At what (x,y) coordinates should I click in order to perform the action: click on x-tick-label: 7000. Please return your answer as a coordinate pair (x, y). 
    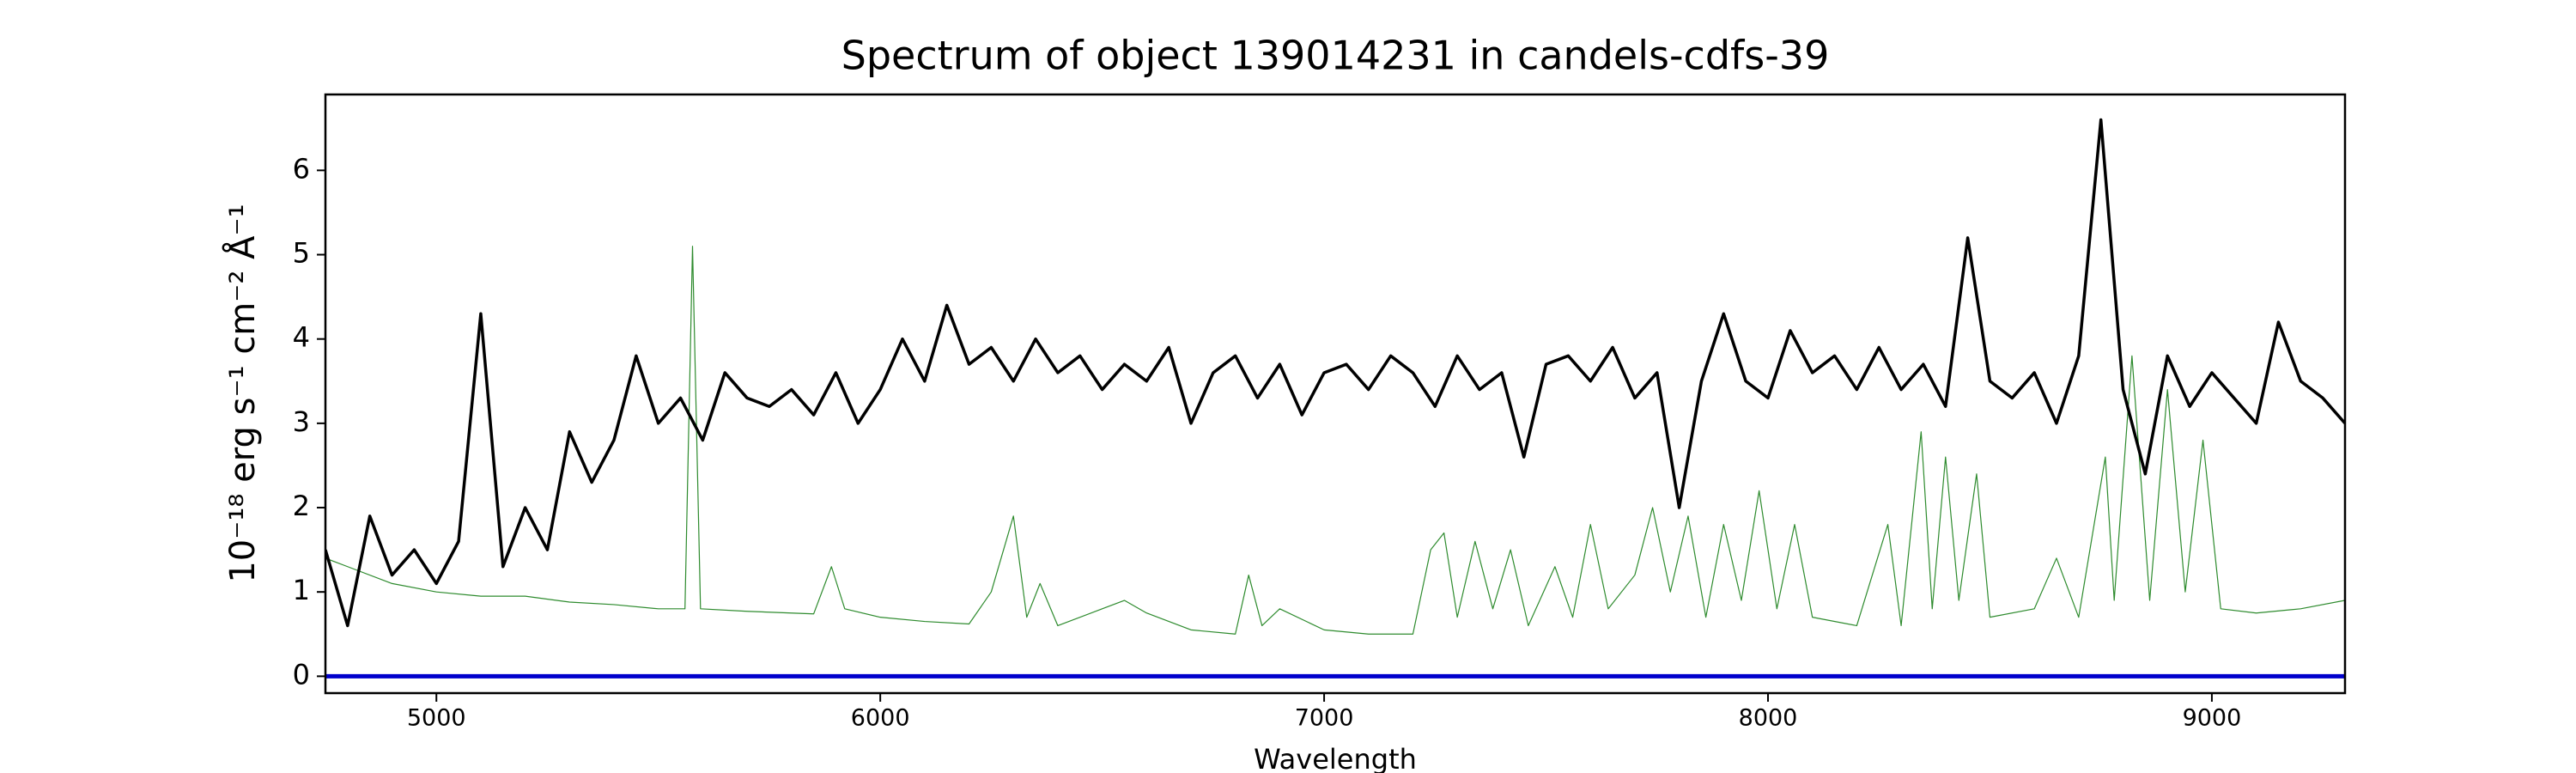
    Looking at the image, I should click on (1324, 718).